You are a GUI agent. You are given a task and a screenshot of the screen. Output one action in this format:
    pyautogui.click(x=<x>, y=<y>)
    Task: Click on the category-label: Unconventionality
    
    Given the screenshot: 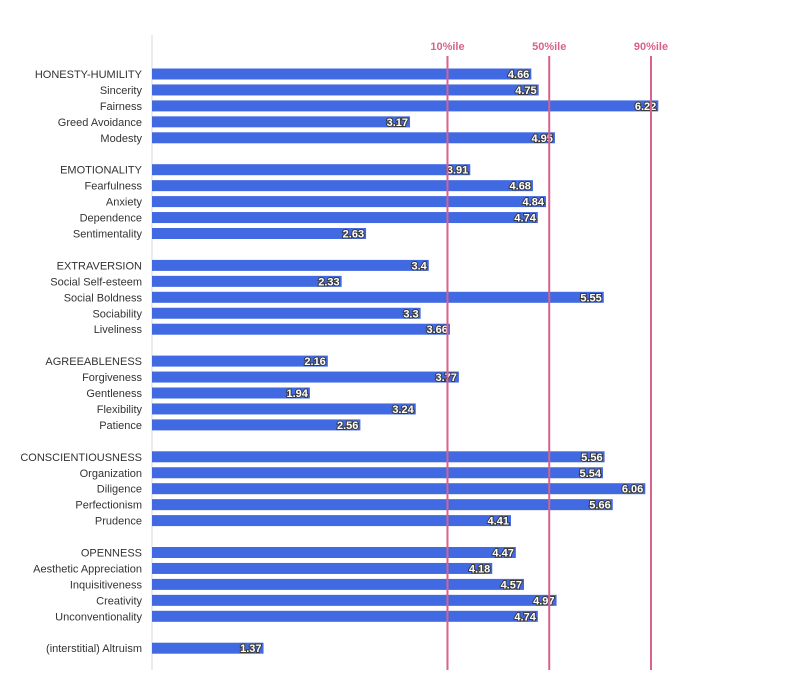 What is the action you would take?
    pyautogui.click(x=98, y=617)
    